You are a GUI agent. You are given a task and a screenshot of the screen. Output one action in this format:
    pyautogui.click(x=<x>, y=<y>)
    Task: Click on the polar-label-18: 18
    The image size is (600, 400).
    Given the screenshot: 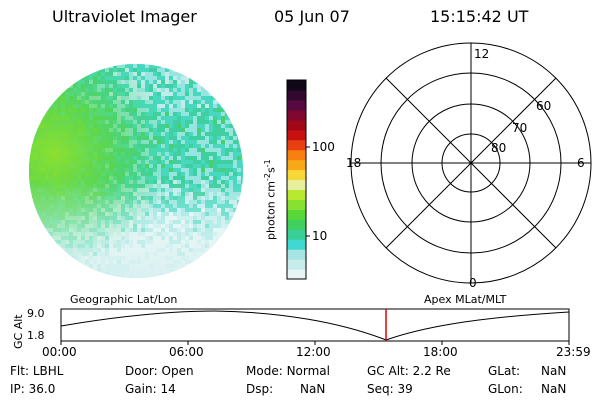 What is the action you would take?
    pyautogui.click(x=354, y=163)
    